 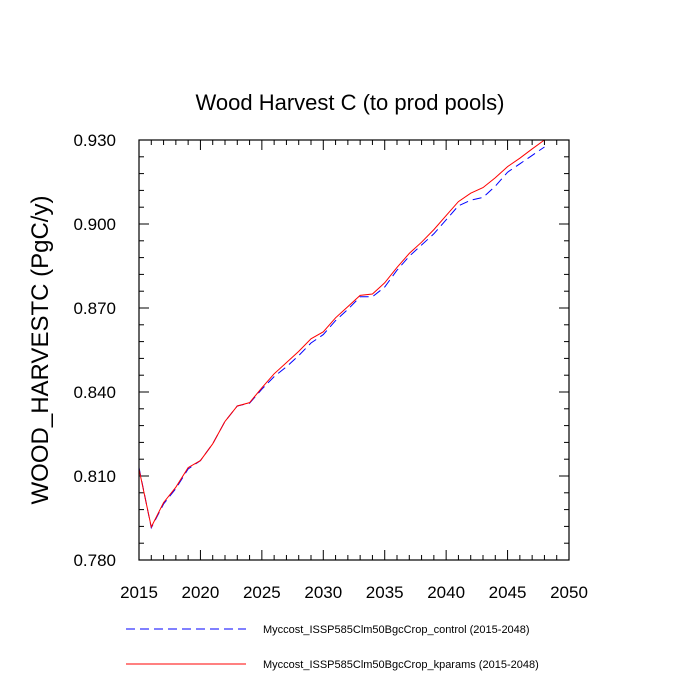 What do you see at coordinates (94, 224) in the screenshot?
I see `y-tick-label: 0.900` at bounding box center [94, 224].